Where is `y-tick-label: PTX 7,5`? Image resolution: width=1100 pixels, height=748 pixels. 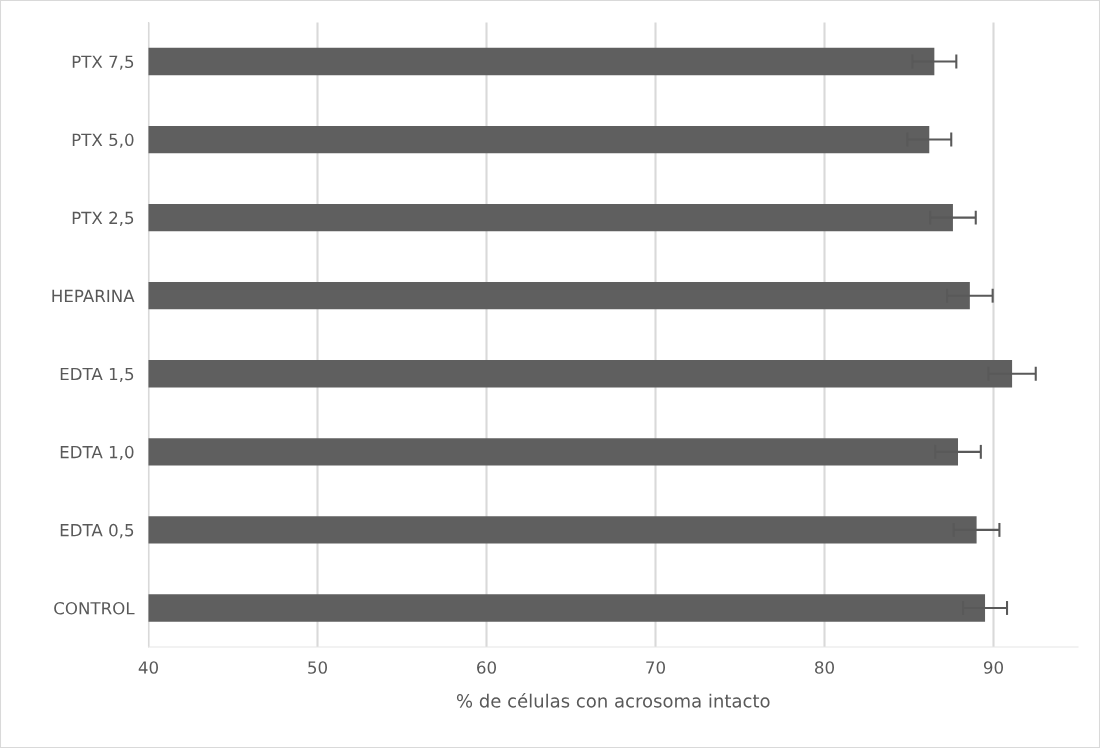 y-tick-label: PTX 7,5 is located at coordinates (103, 62).